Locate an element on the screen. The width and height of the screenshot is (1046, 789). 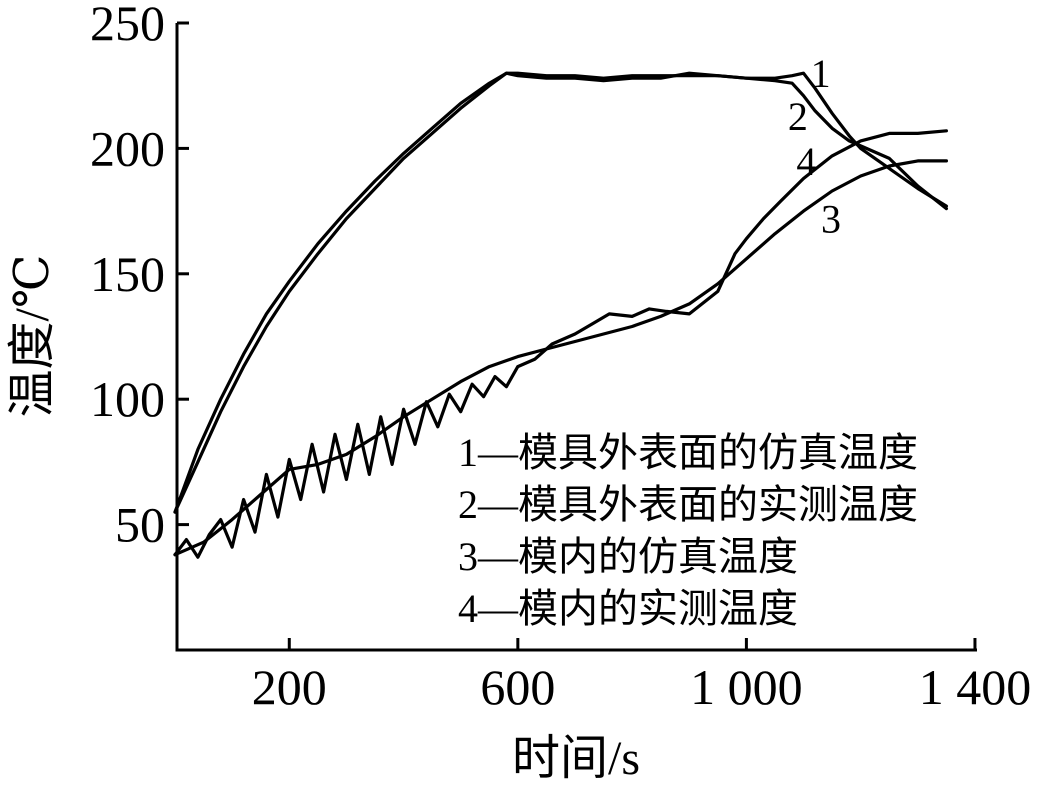
x-tick-label: 200 is located at coordinates (289, 687).